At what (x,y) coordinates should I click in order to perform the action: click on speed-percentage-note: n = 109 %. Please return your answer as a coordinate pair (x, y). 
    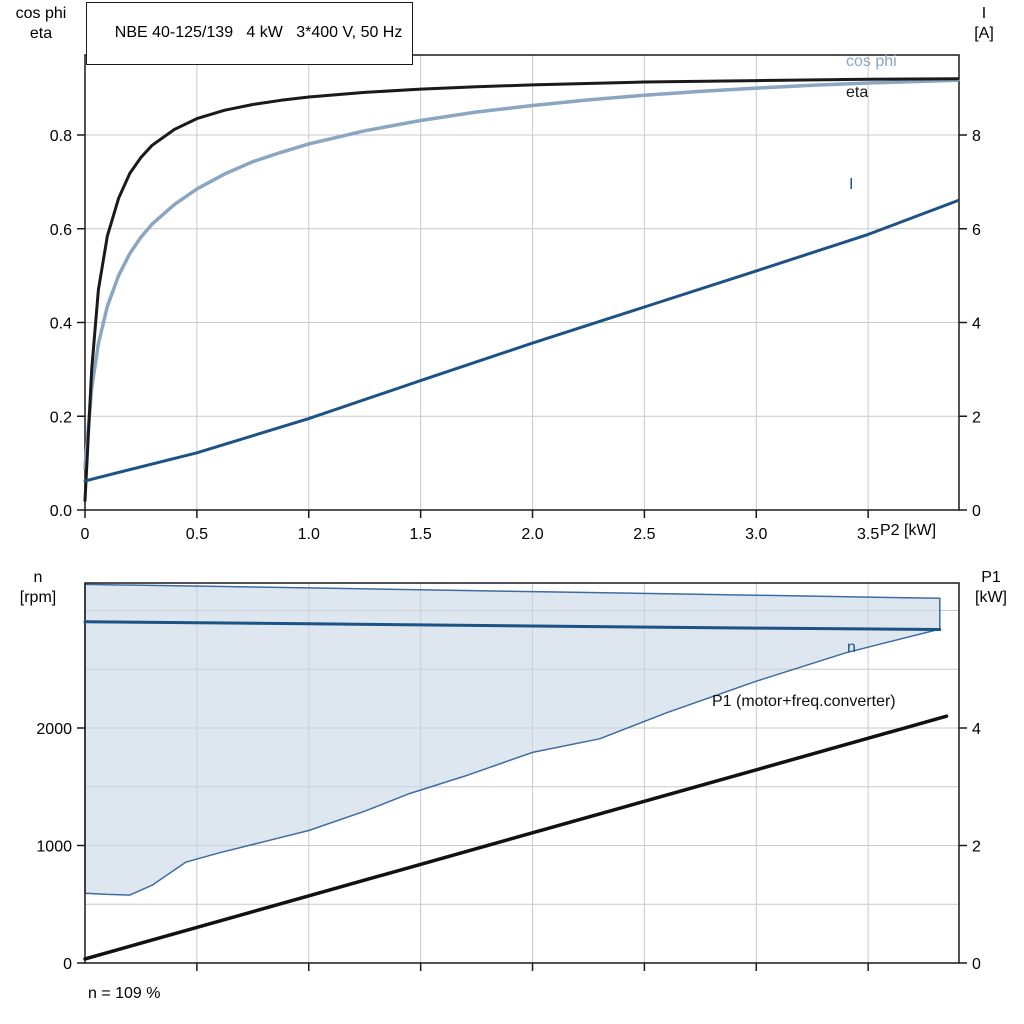
    Looking at the image, I should click on (124, 993).